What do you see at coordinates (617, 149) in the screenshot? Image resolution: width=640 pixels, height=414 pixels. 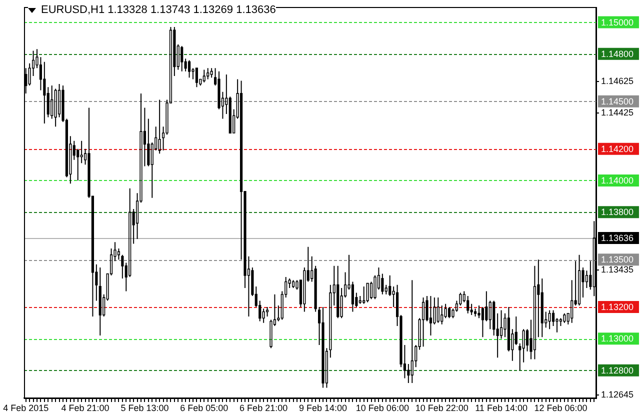 I see `ref-line-label: 1.14200` at bounding box center [617, 149].